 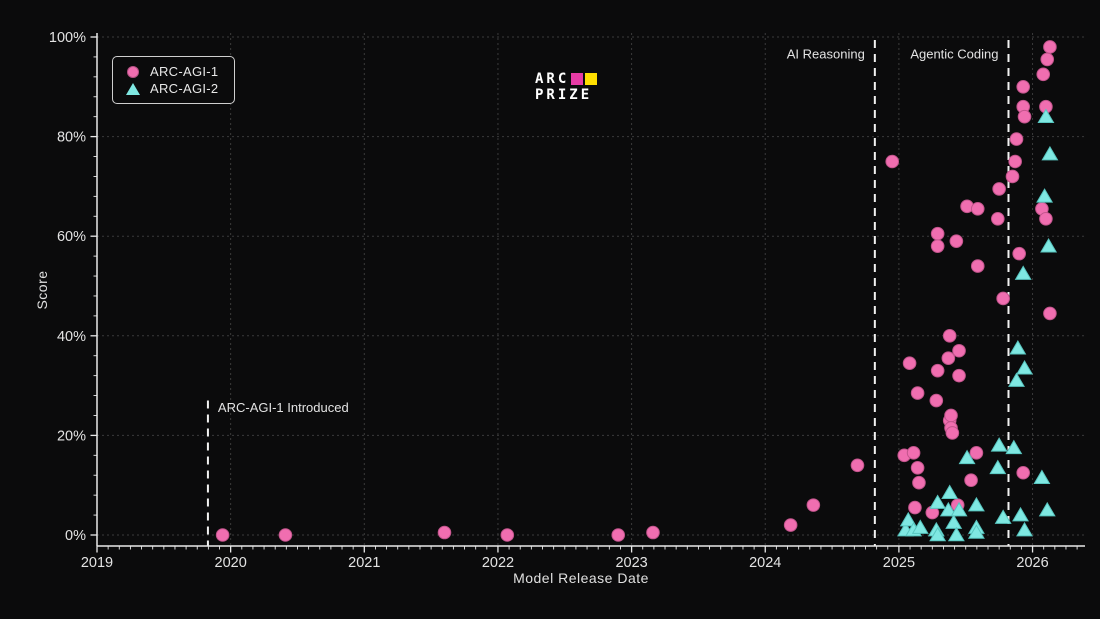 I want to click on legend-label-arc-agi-1: ARC-AGI-1, so click(x=184, y=71).